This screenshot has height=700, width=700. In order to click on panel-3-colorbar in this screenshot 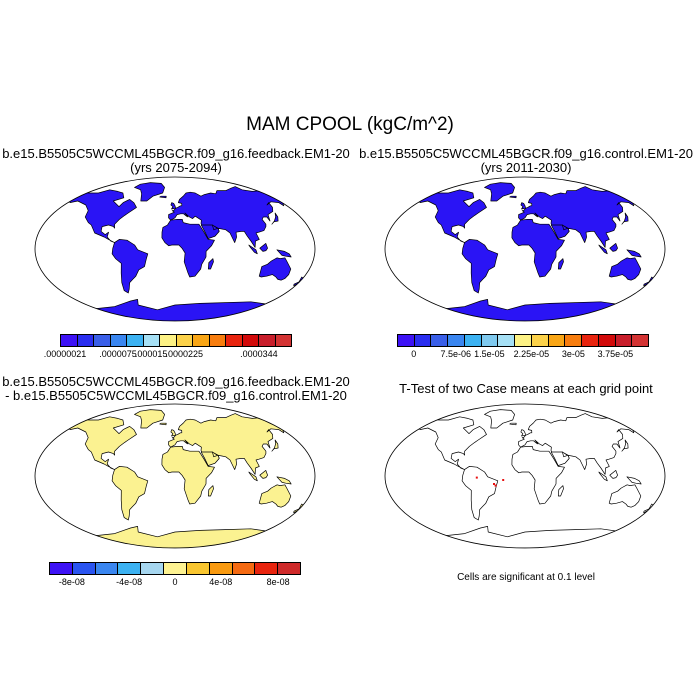, I will do `click(175, 568)`.